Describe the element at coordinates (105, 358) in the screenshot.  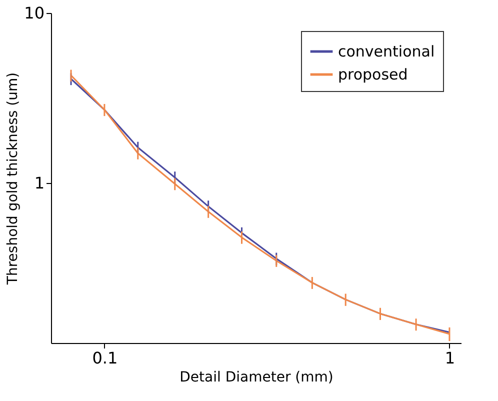
I see `x-tick-label: 0.1` at that location.